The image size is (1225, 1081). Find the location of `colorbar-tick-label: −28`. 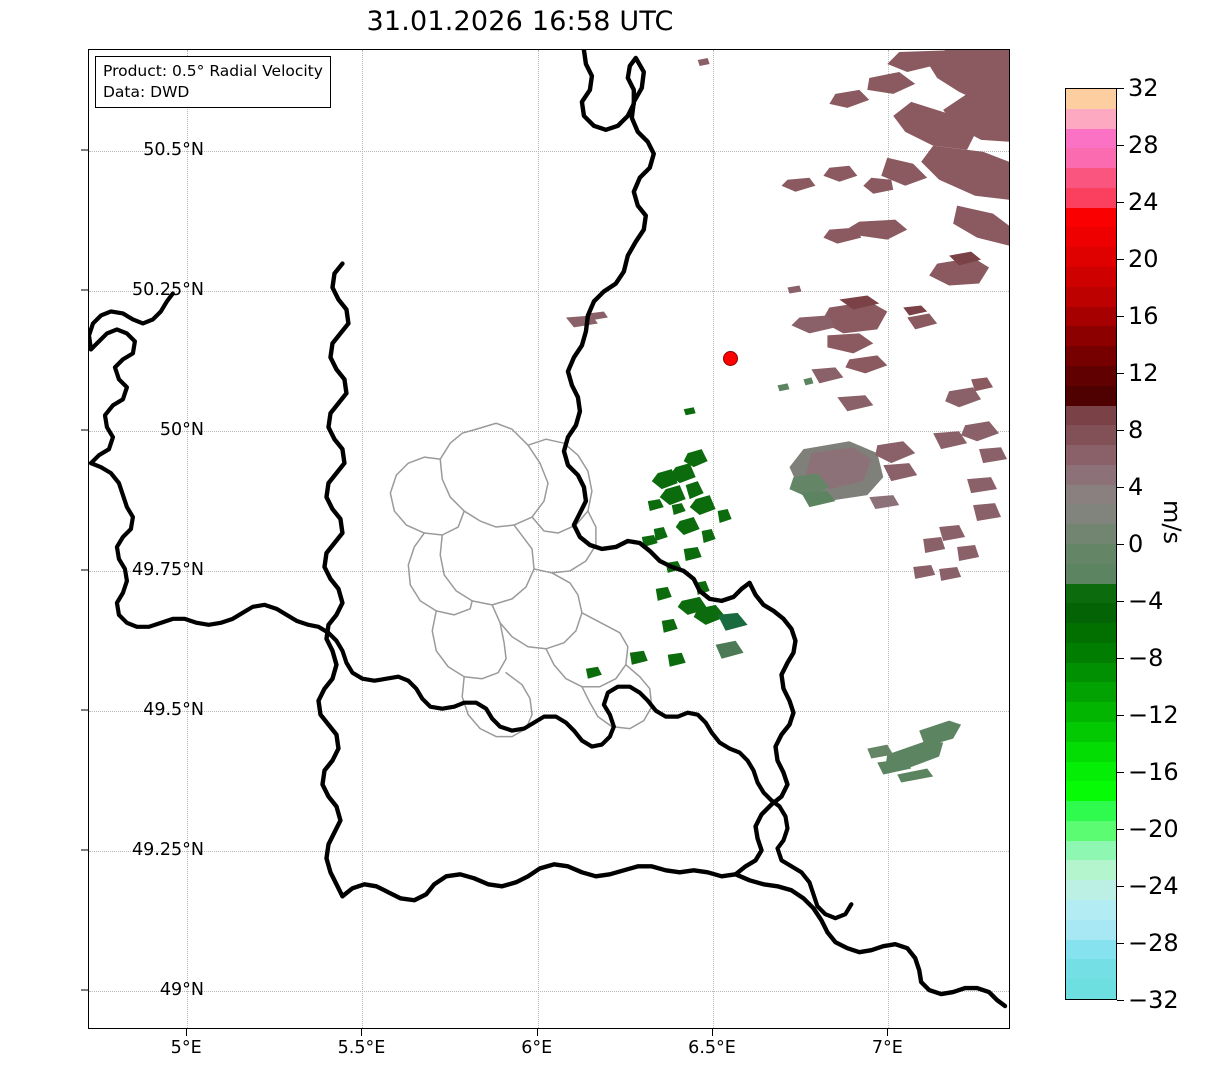

colorbar-tick-label: −28 is located at coordinates (1153, 943).